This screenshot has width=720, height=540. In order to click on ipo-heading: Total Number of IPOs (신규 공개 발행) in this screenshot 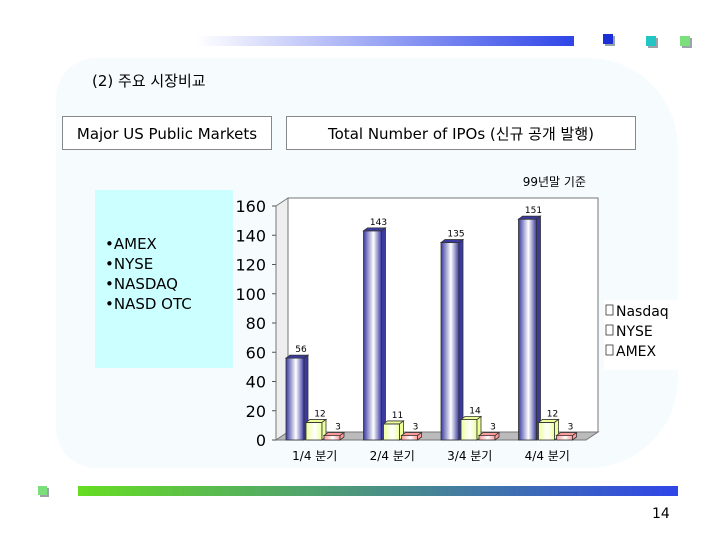, I will do `click(461, 134)`.